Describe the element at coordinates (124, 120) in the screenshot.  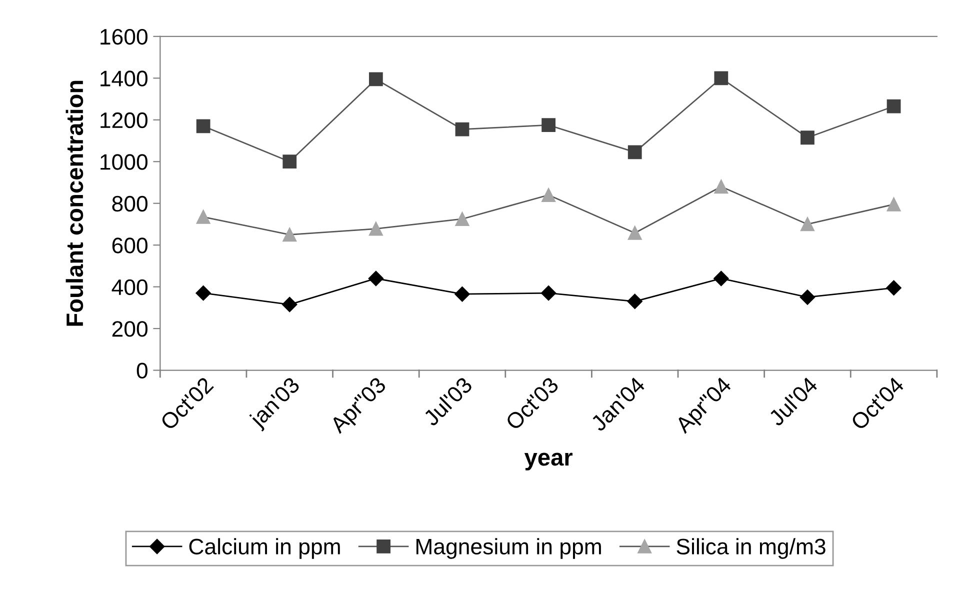
I see `y-tick-label: 1200` at that location.